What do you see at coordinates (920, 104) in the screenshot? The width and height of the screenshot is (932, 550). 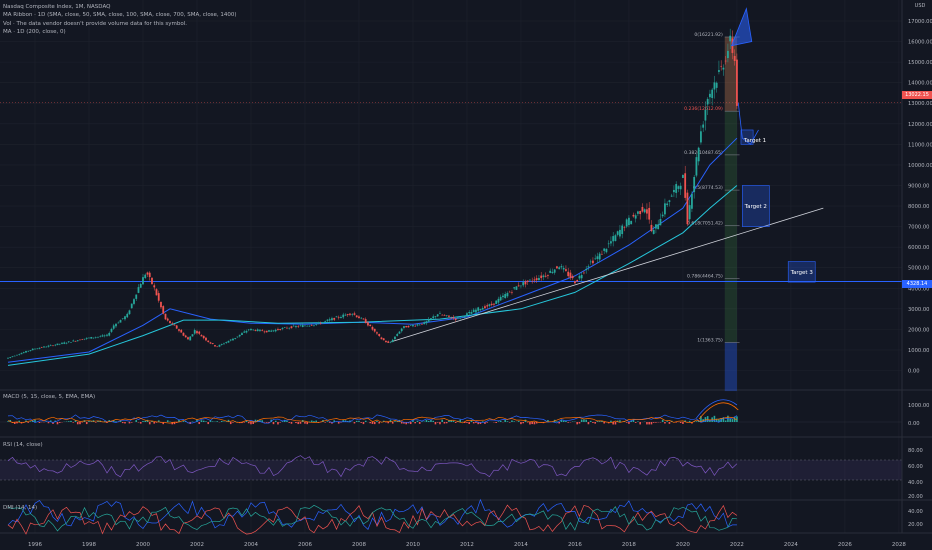 I see `y-tick-label: 13000.00` at bounding box center [920, 104].